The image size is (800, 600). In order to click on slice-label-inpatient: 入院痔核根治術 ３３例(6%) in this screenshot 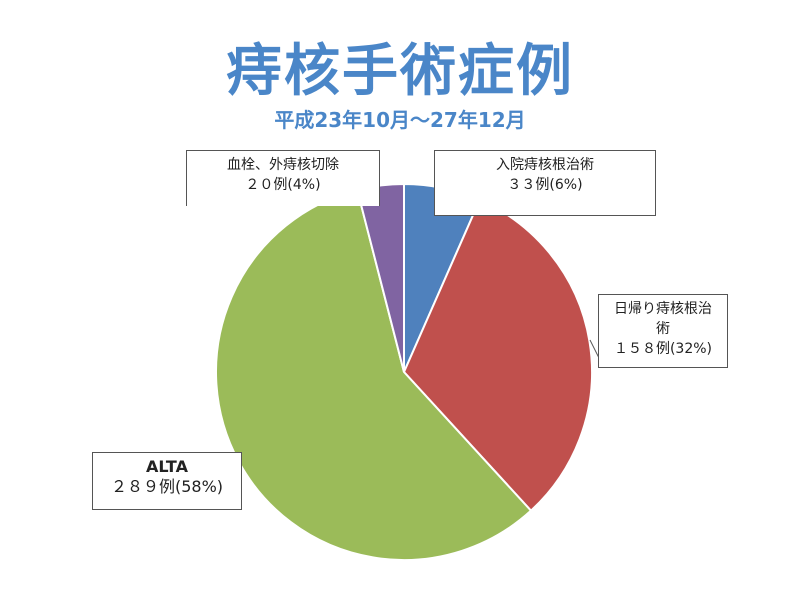, I will do `click(545, 183)`.